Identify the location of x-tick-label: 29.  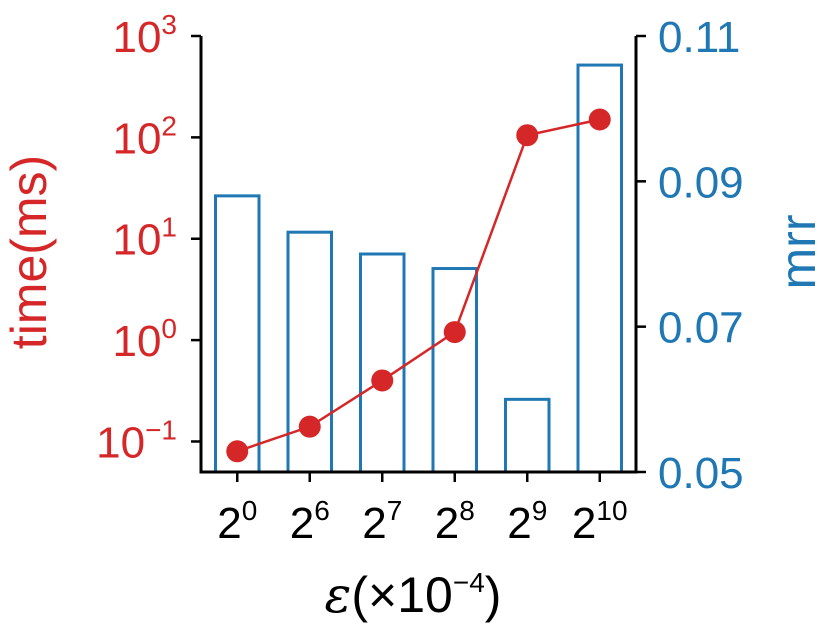
(527, 521).